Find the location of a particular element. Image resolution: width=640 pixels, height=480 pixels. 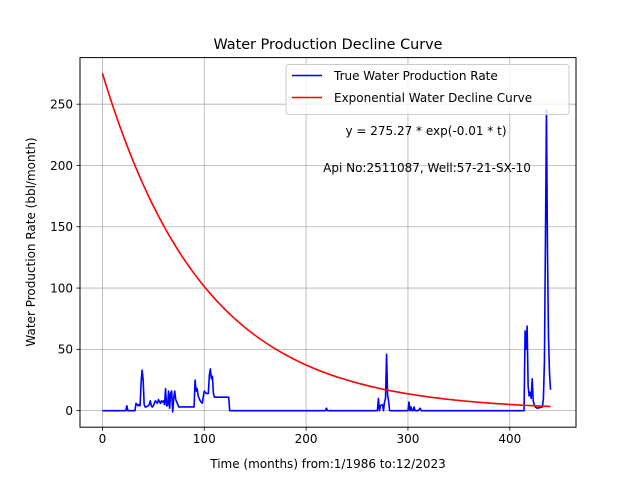

equation-annotation: y = 275.27 * exp(-0.01 * t) is located at coordinates (425, 131).